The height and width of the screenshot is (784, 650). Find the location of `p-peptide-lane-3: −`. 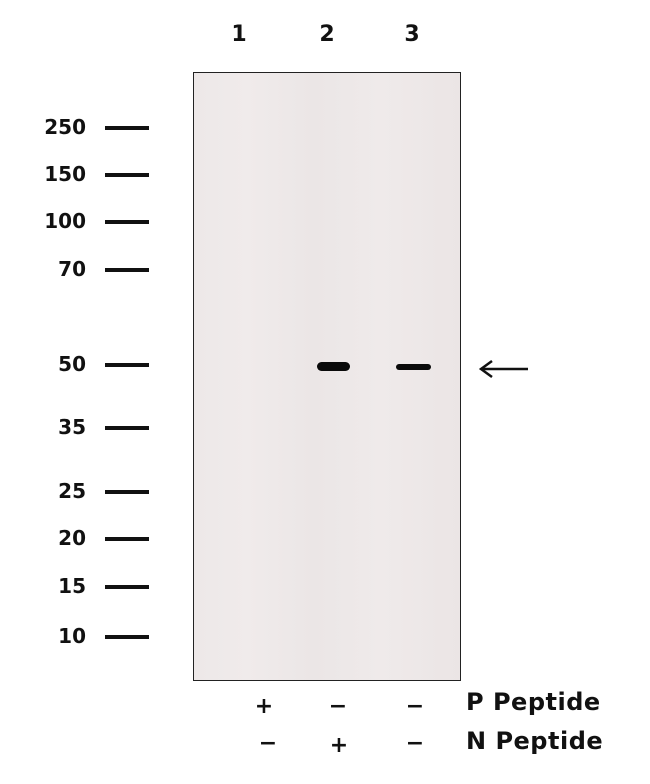

p-peptide-lane-3: − is located at coordinates (415, 706).